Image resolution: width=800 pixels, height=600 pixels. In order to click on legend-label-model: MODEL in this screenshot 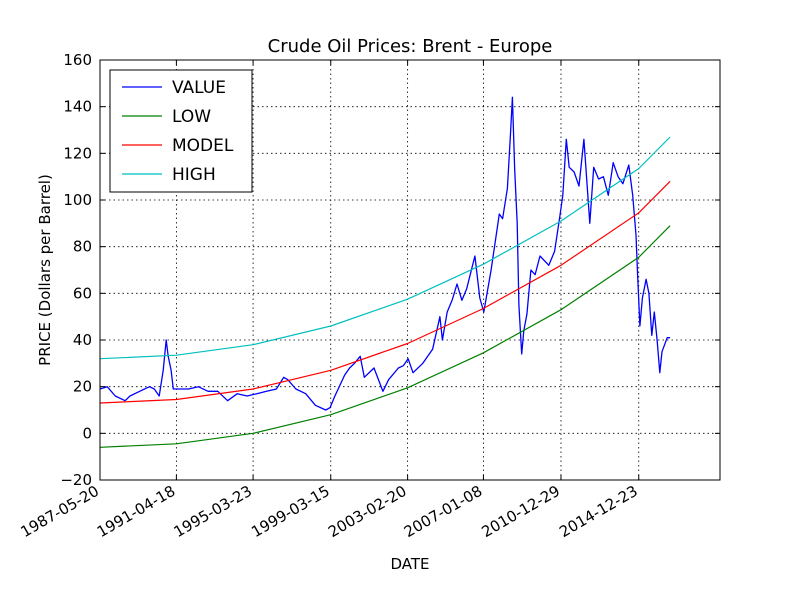, I will do `click(203, 146)`.